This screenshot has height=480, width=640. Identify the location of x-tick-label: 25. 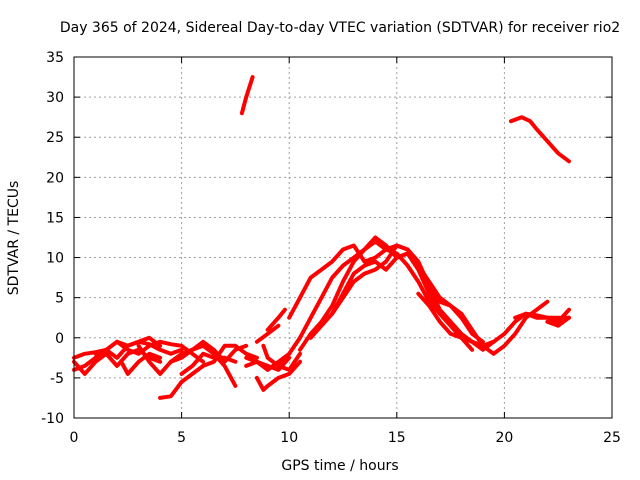
(612, 438).